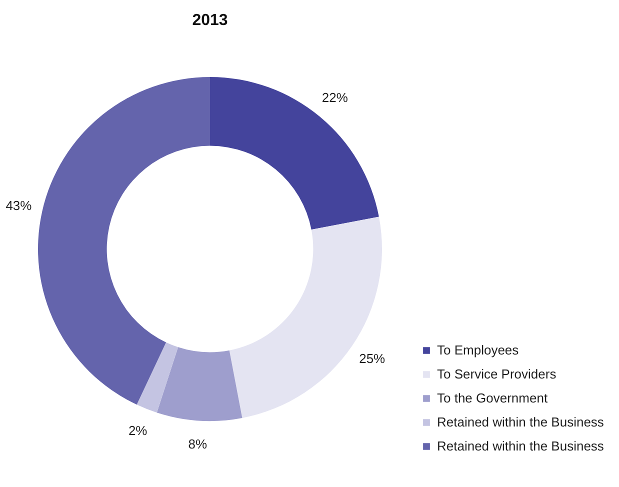 The image size is (619, 487). I want to click on legend-label: To the Government, so click(492, 398).